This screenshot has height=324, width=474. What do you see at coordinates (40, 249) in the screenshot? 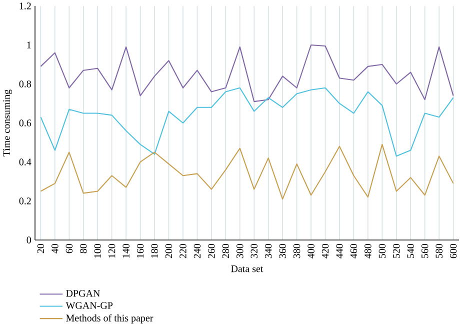
I see `x-tick-label: 20` at bounding box center [40, 249].